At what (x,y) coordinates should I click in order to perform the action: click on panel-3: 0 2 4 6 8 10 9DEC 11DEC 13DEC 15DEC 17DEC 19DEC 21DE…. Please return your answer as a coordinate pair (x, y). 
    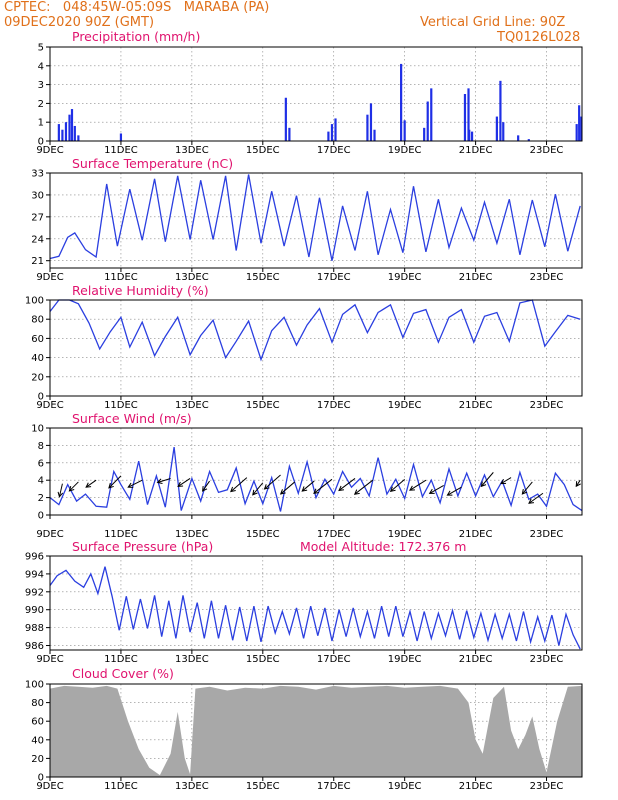
    Looking at the image, I should click on (307, 475).